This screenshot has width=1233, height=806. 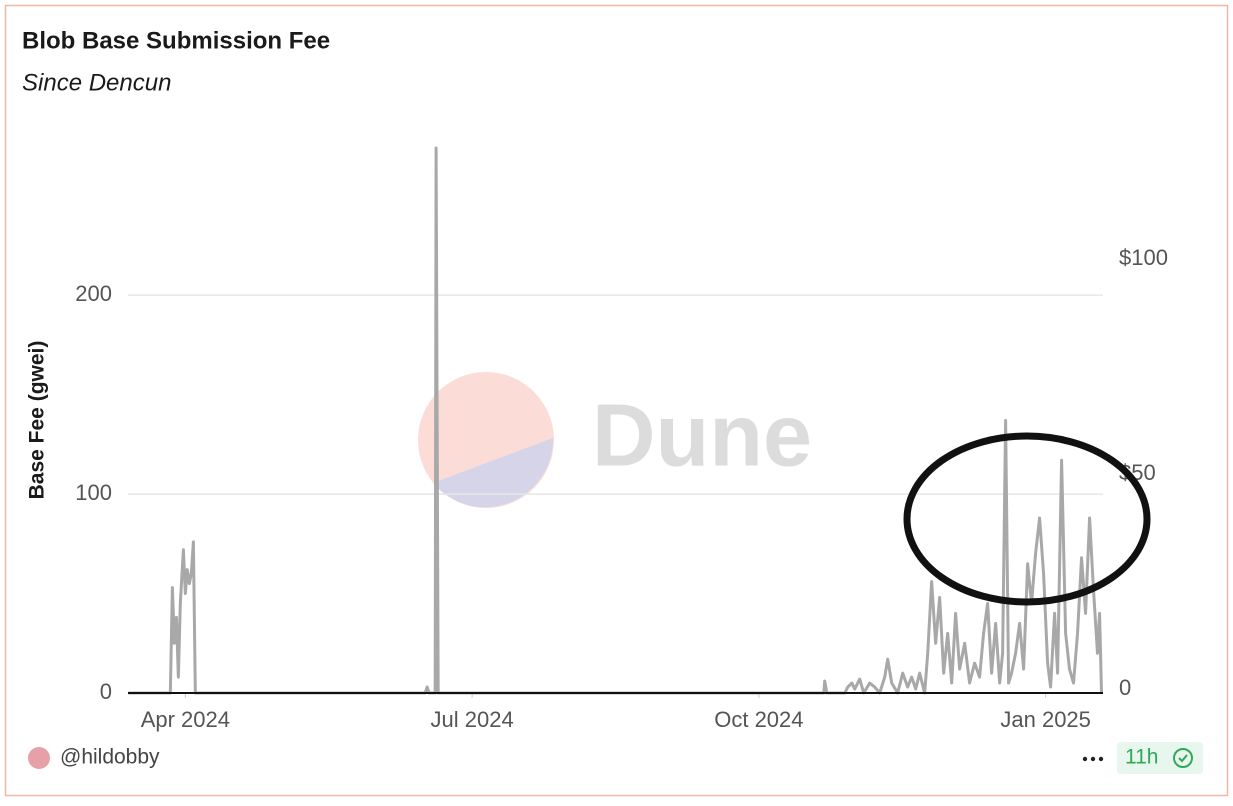 I want to click on chart-title: Blob Base Submission Fee, so click(x=176, y=40).